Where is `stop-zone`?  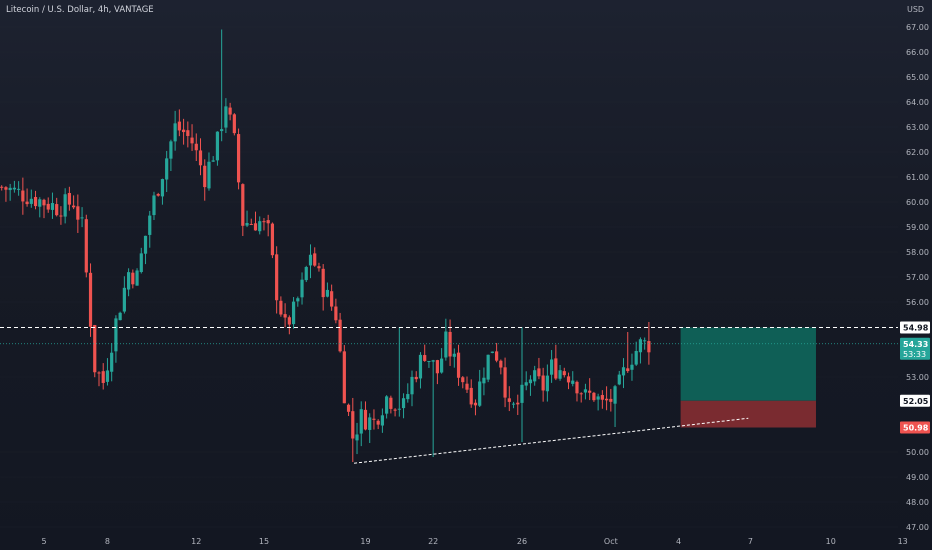 stop-zone is located at coordinates (748, 414).